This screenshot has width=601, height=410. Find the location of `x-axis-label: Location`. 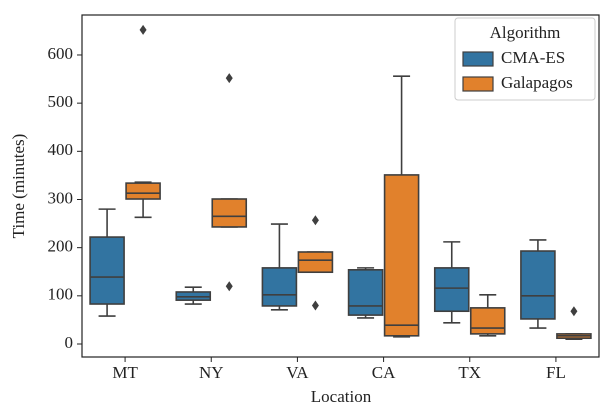

x-axis-label: Location is located at coordinates (341, 396).